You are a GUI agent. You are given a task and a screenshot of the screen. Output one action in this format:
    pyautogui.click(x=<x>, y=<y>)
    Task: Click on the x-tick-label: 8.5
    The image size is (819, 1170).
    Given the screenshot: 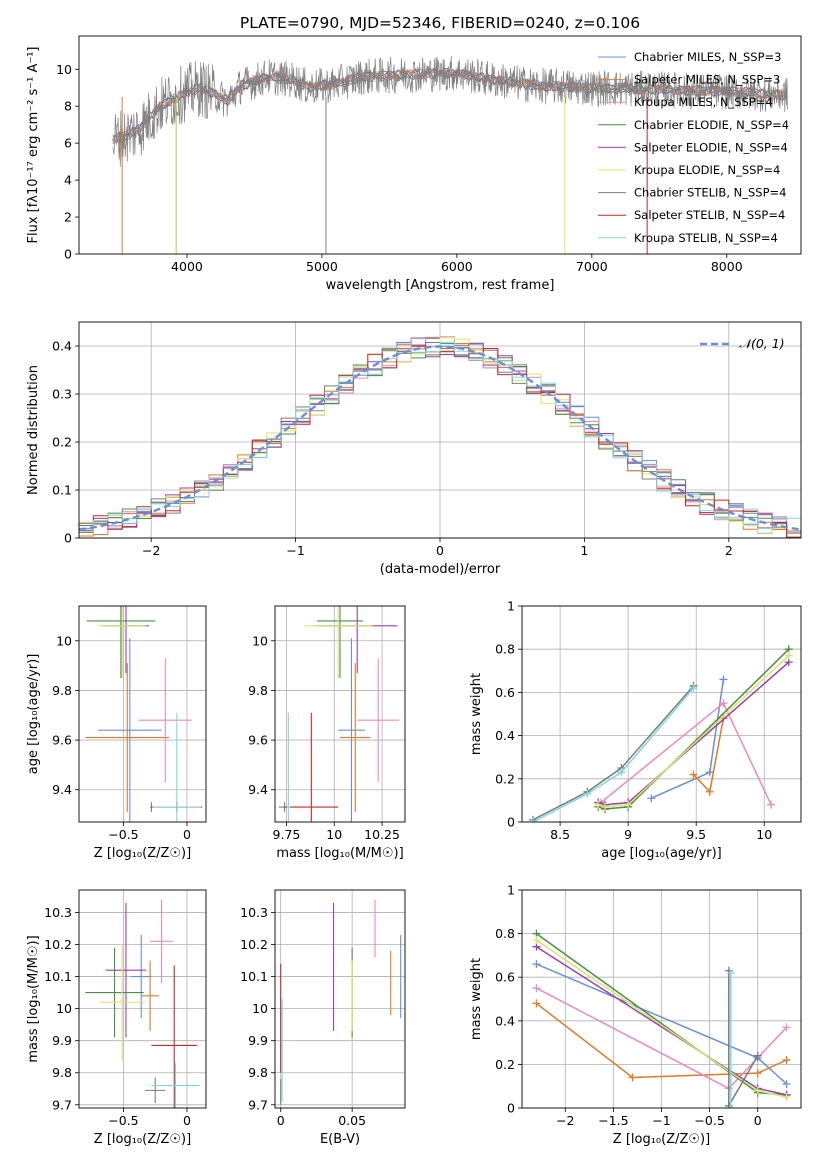 What is the action you would take?
    pyautogui.click(x=560, y=834)
    